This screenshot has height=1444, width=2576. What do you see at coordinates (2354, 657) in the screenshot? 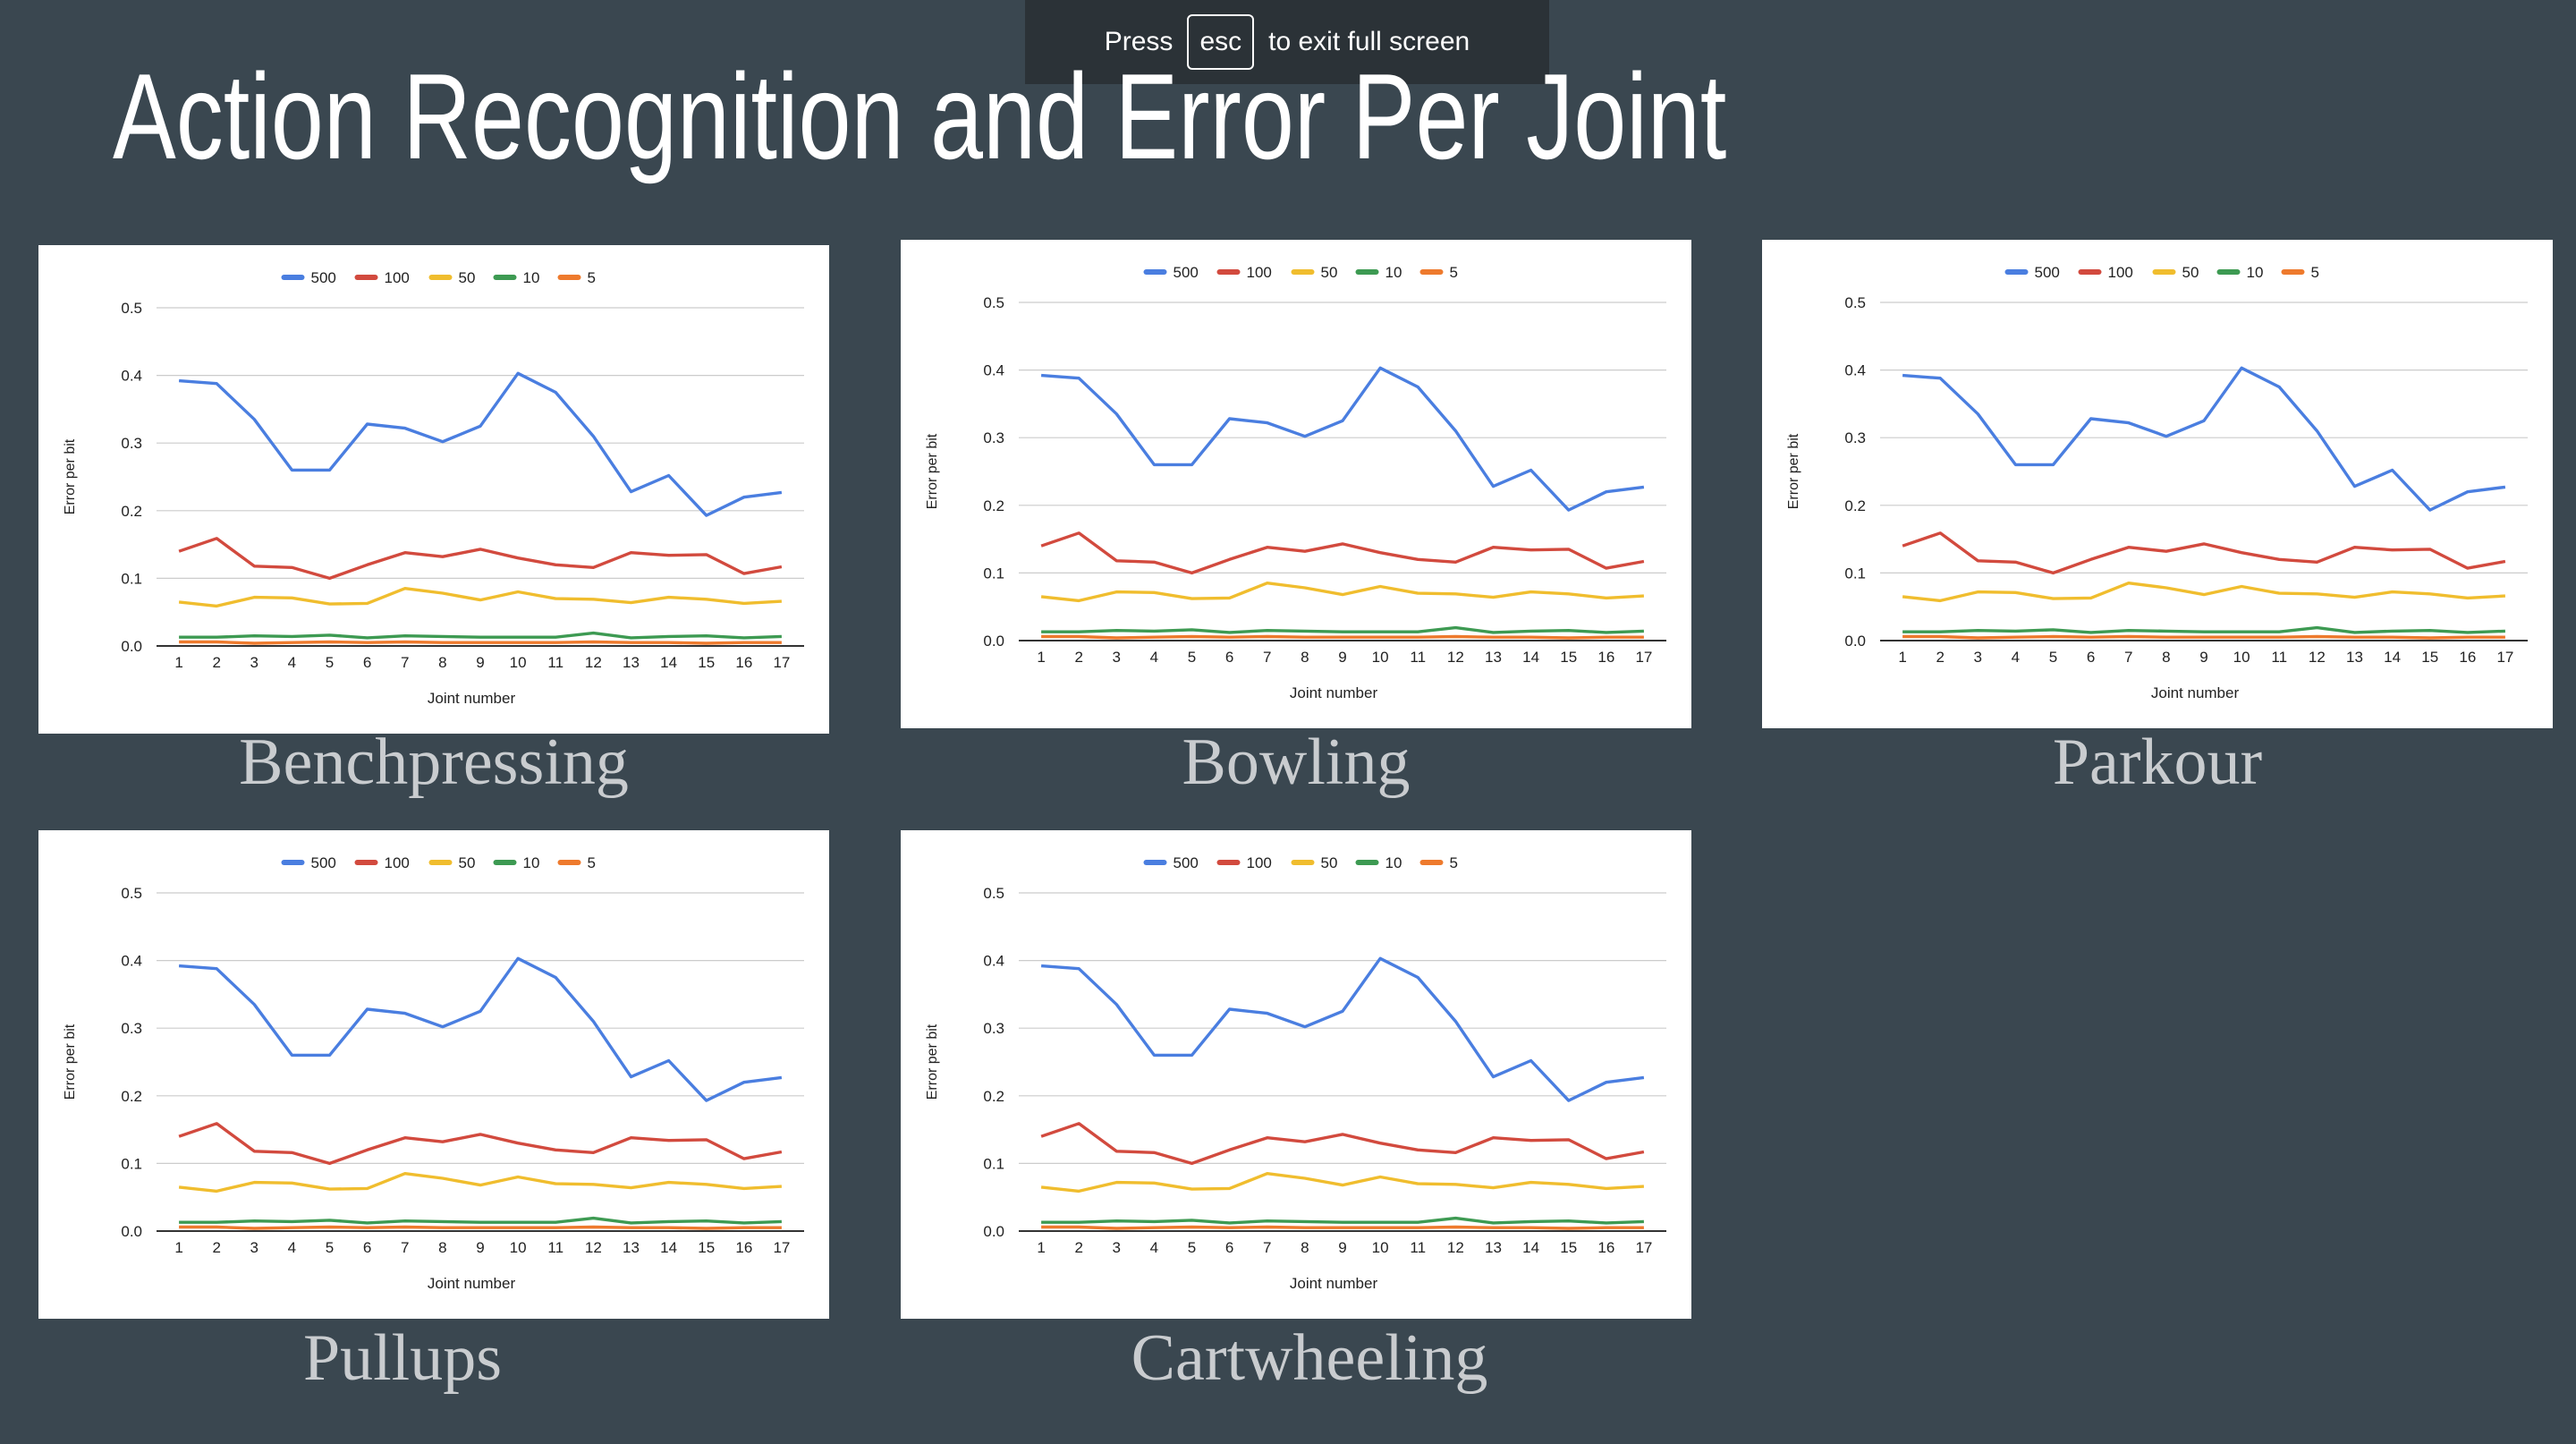
I see `x-tick-label: 13` at bounding box center [2354, 657].